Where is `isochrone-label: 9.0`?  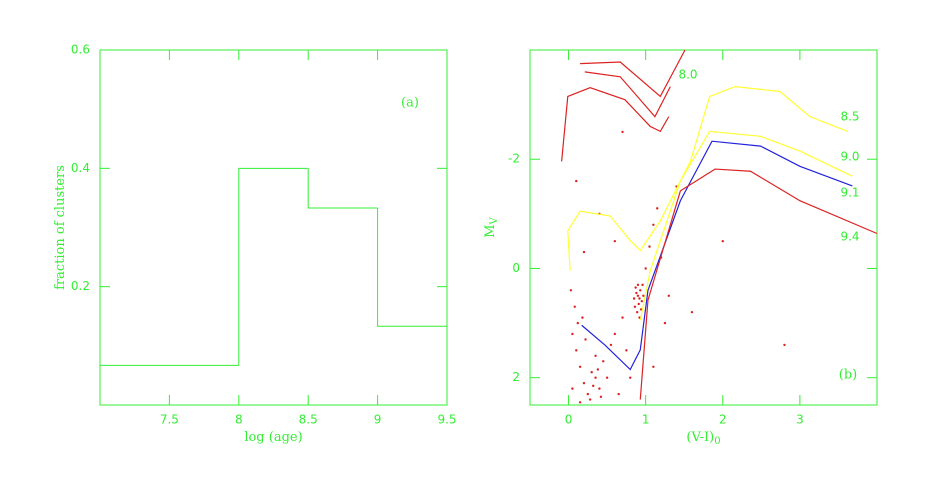 isochrone-label: 9.0 is located at coordinates (849, 157).